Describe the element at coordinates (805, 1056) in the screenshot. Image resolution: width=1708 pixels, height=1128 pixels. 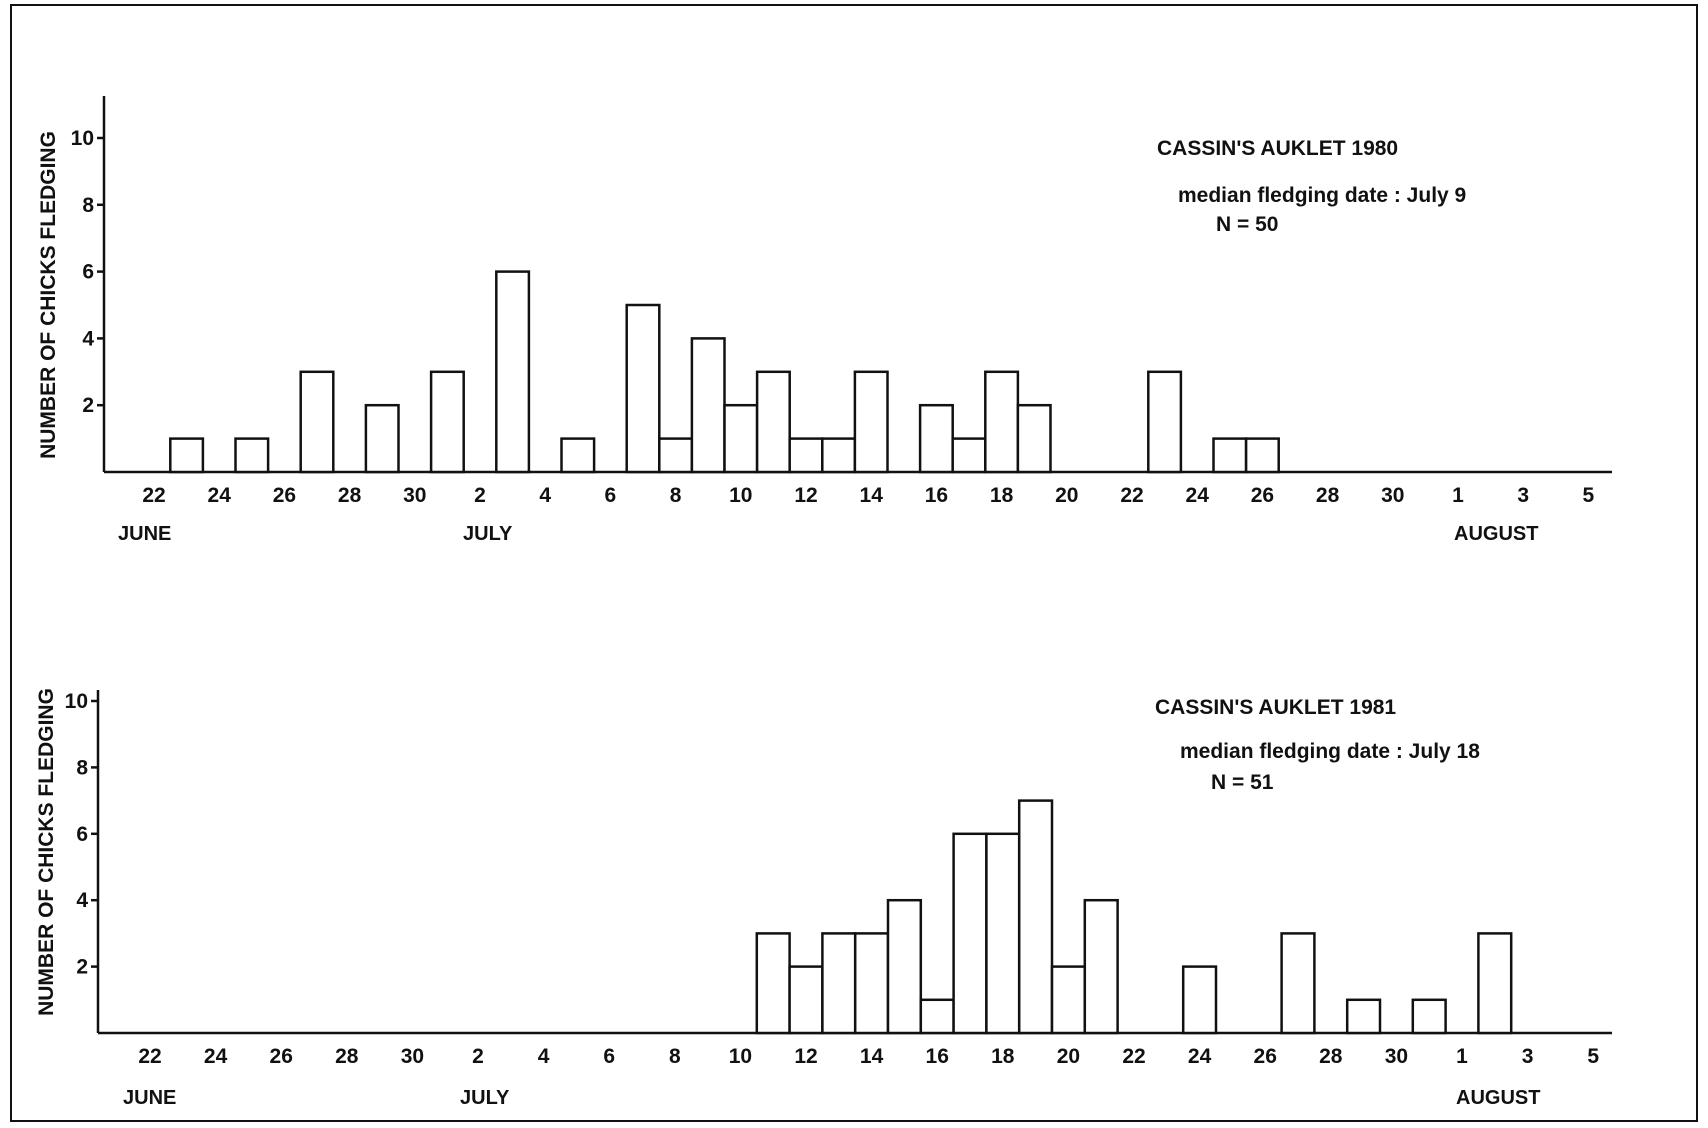
I see `x-tick-label: 12` at that location.